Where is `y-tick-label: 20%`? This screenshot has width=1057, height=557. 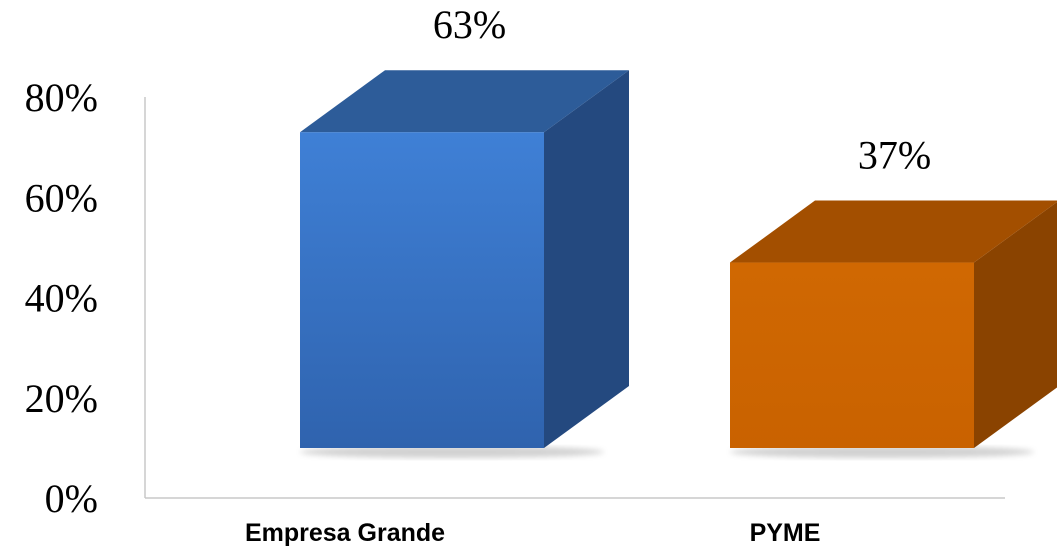
y-tick-label: 20% is located at coordinates (61, 398).